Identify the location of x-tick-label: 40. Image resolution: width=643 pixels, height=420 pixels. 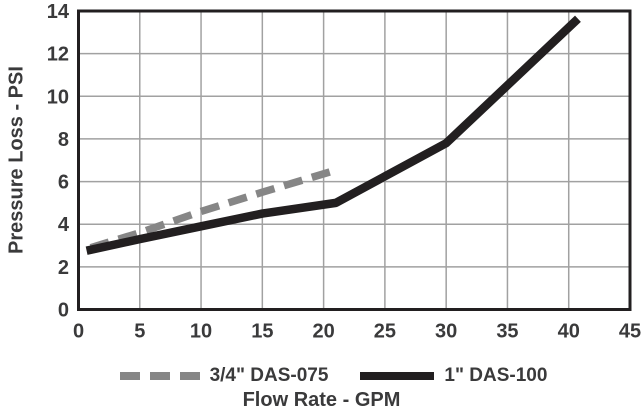
(569, 332).